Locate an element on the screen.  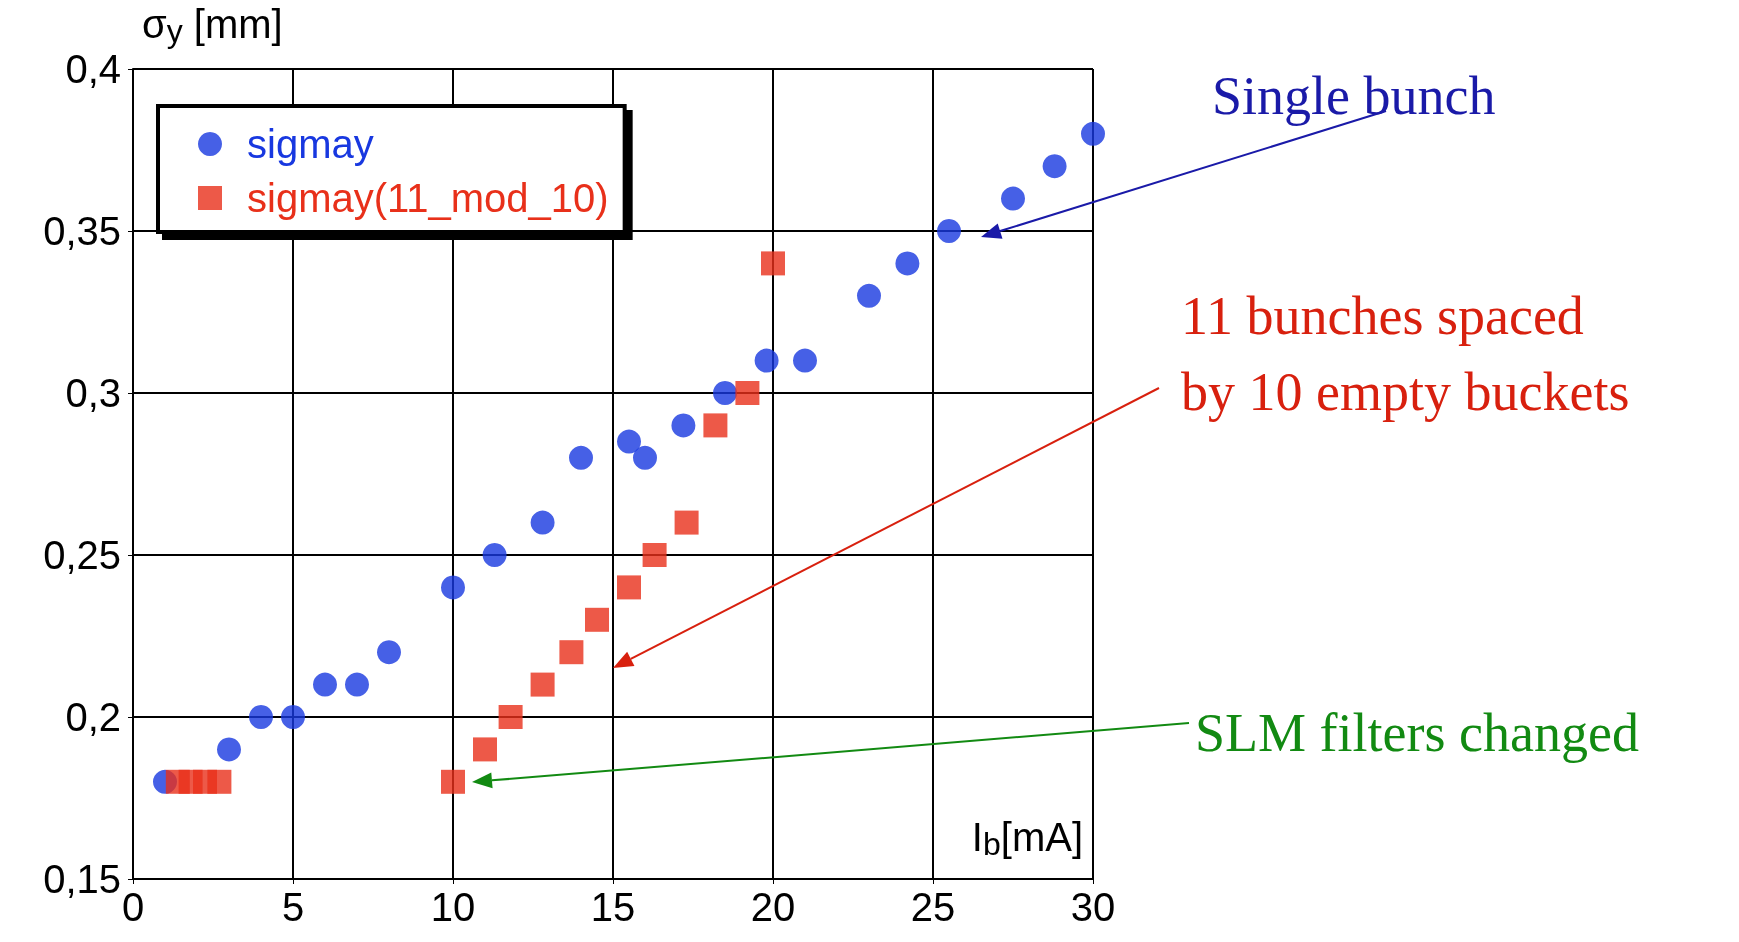
y-tick-label: 0,35 is located at coordinates (82, 231).